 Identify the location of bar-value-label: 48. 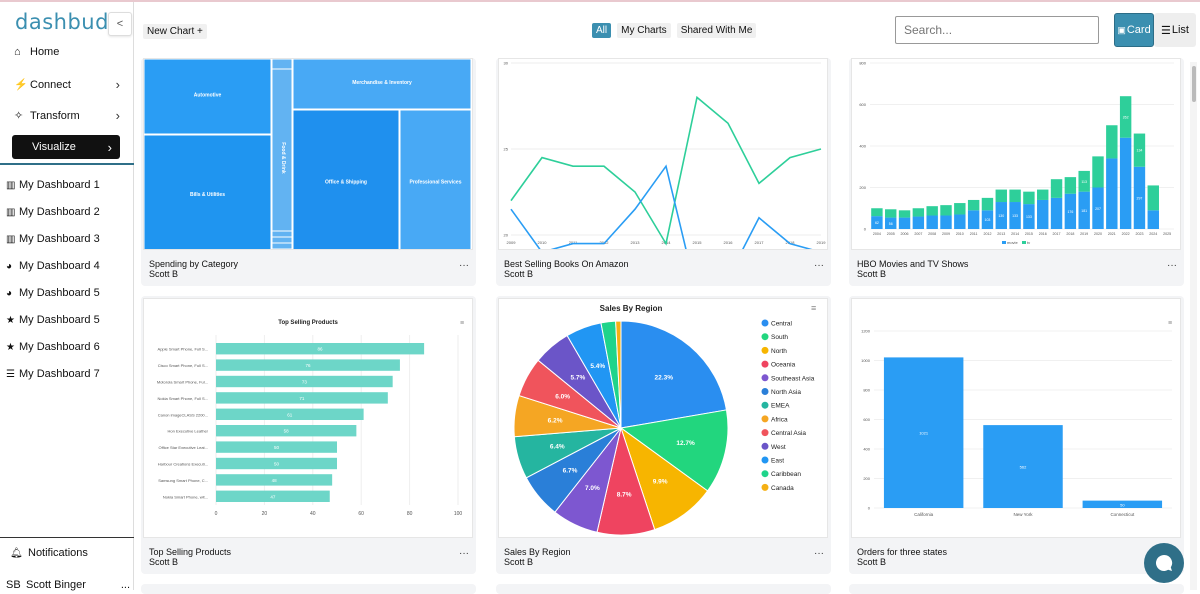
(275, 480).